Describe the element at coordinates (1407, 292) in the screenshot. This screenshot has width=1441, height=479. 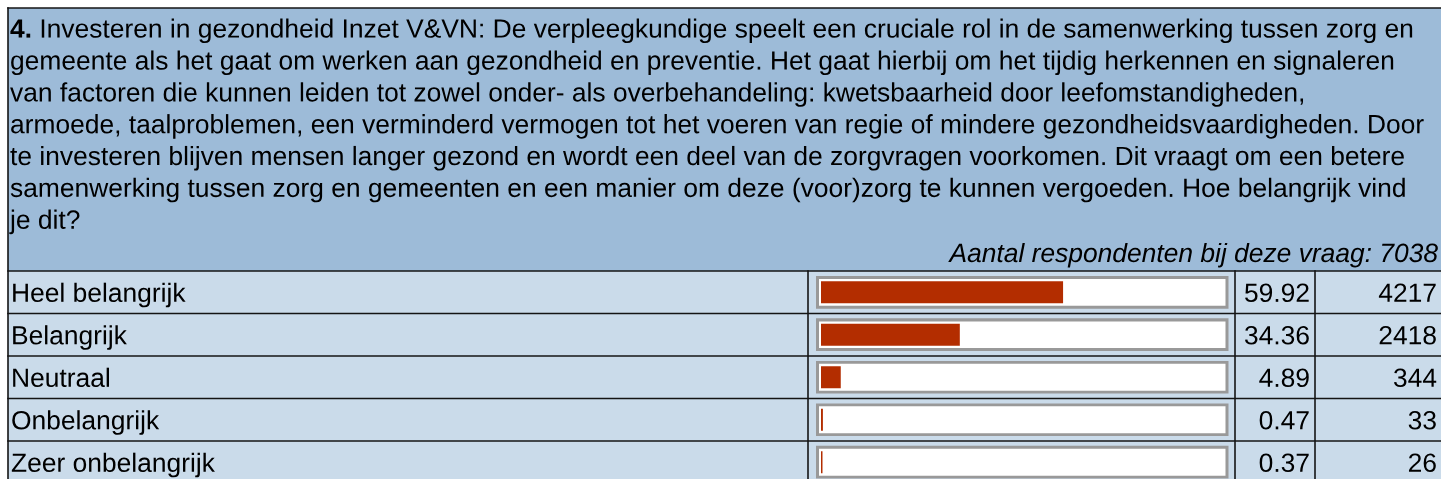
I see `text: 4217` at that location.